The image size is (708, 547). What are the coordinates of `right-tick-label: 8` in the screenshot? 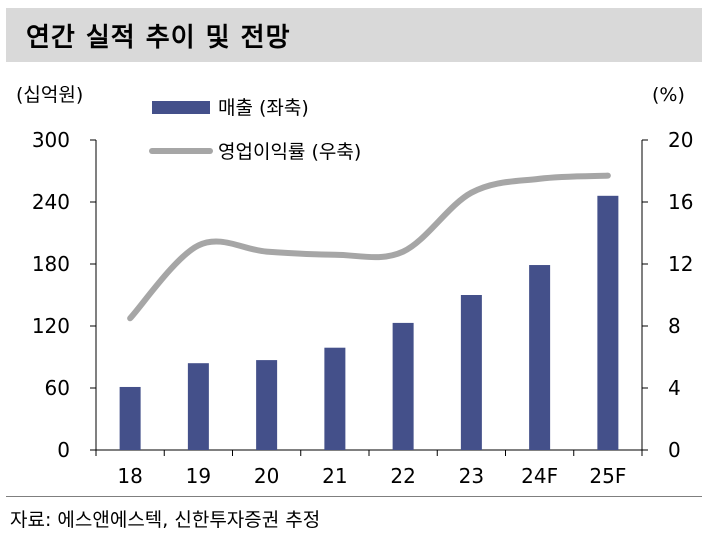 It's located at (674, 326).